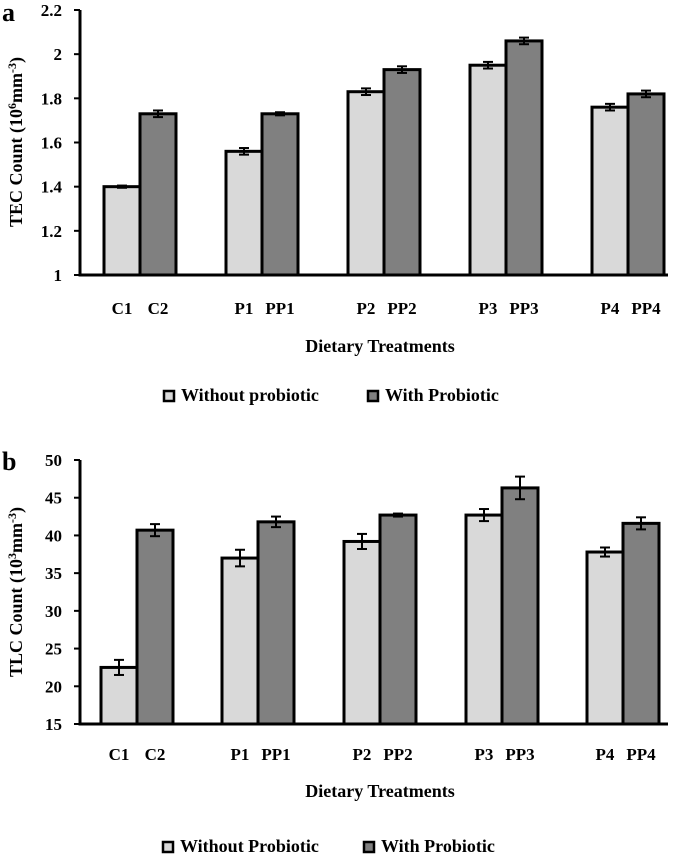  What do you see at coordinates (53, 649) in the screenshot?
I see `y-tick-label: 25` at bounding box center [53, 649].